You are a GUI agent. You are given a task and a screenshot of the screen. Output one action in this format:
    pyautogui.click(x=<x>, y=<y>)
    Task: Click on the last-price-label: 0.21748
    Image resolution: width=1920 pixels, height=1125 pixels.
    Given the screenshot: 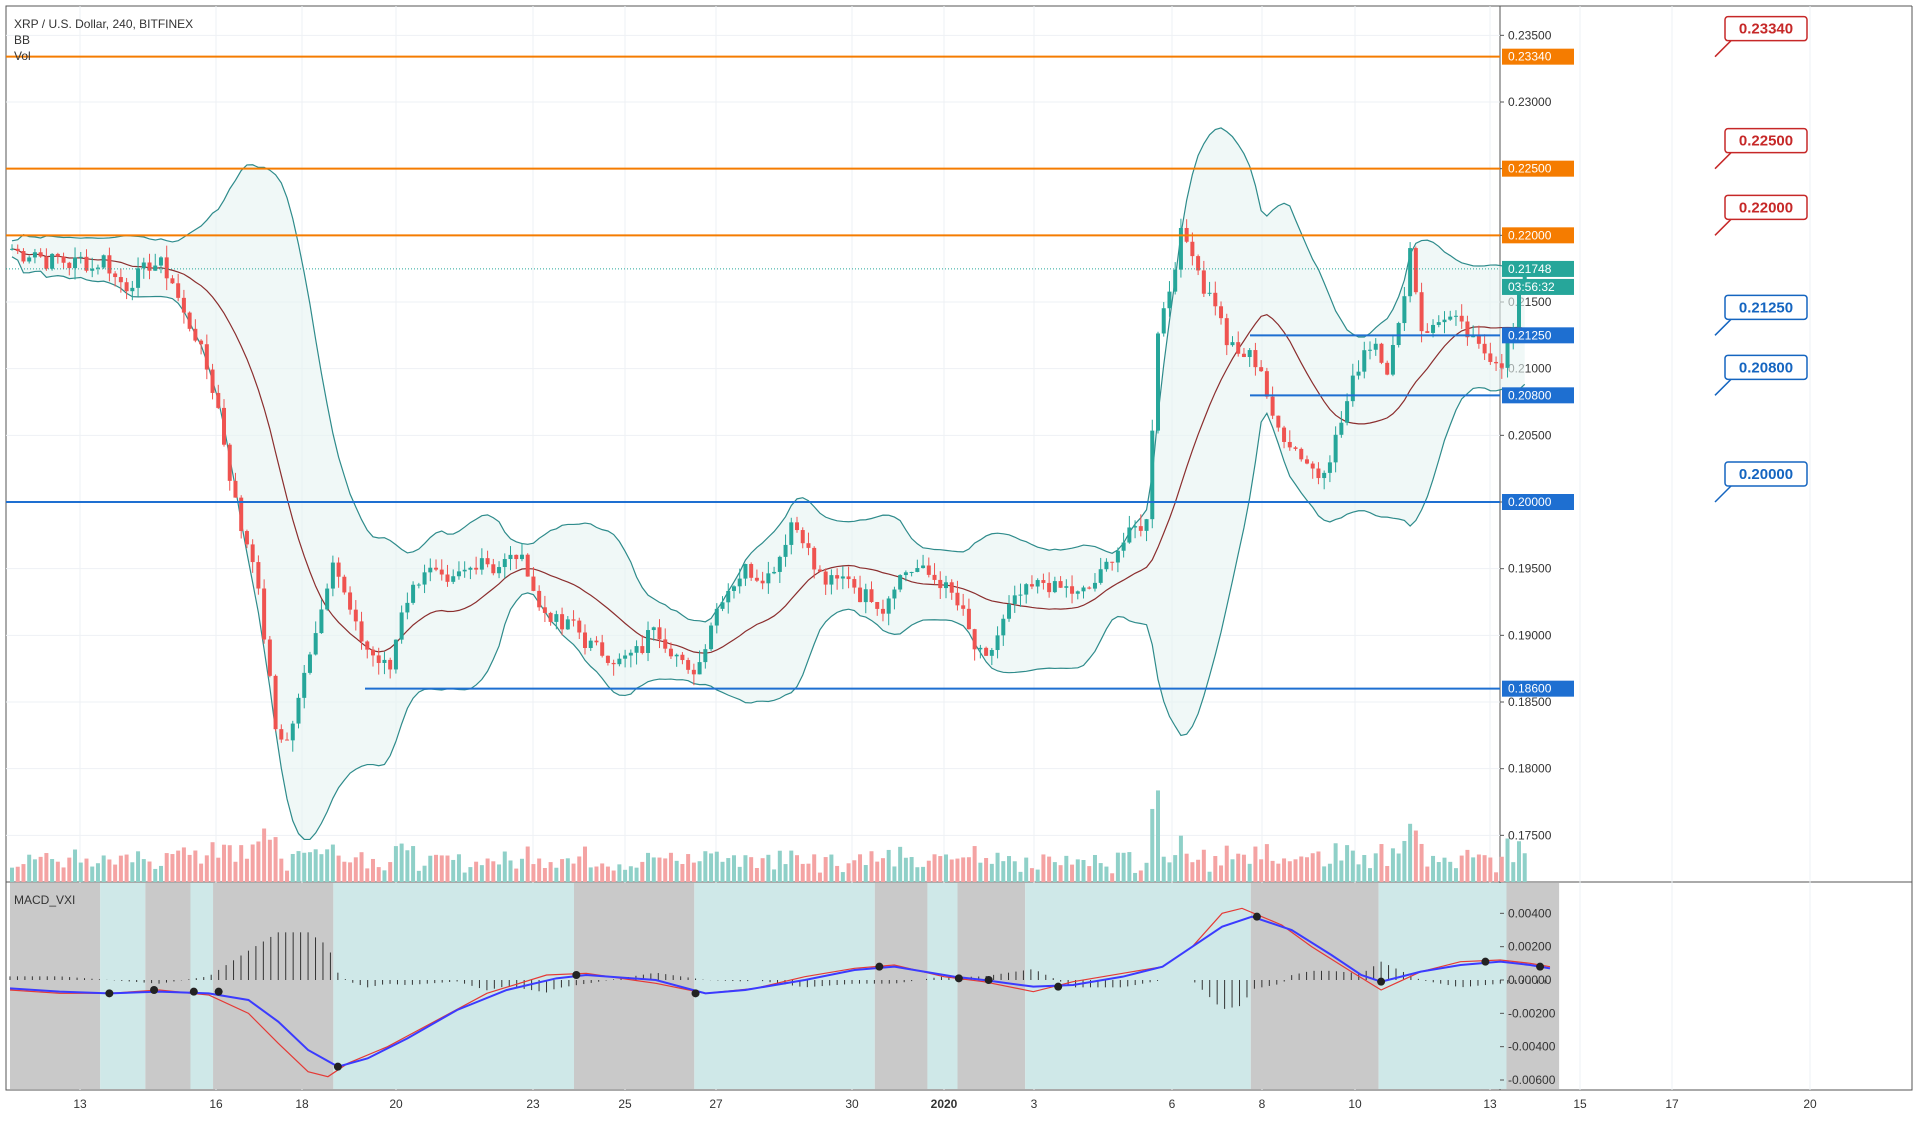 What is the action you would take?
    pyautogui.click(x=1530, y=269)
    